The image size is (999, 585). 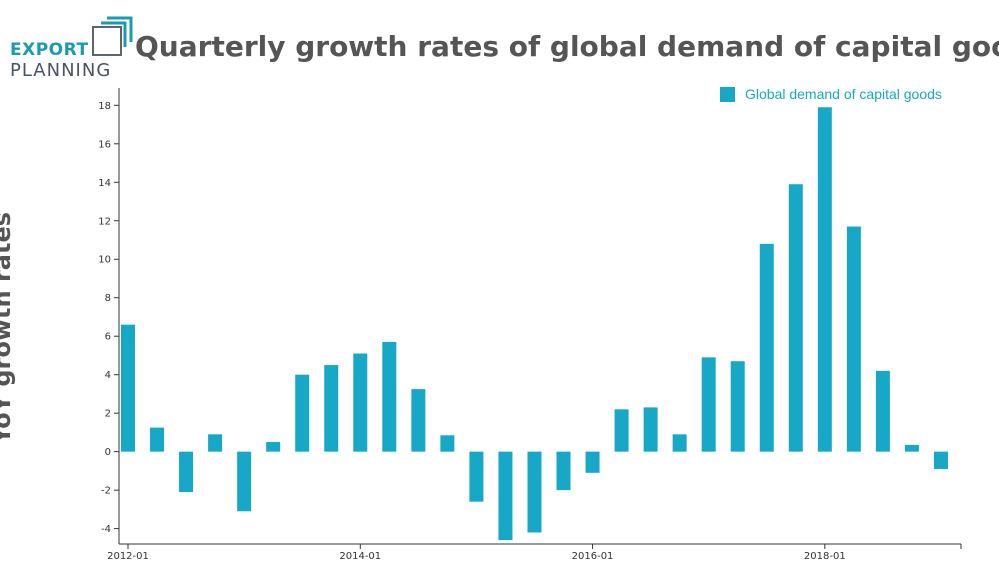 I want to click on y-tick-label: 4, so click(x=108, y=375).